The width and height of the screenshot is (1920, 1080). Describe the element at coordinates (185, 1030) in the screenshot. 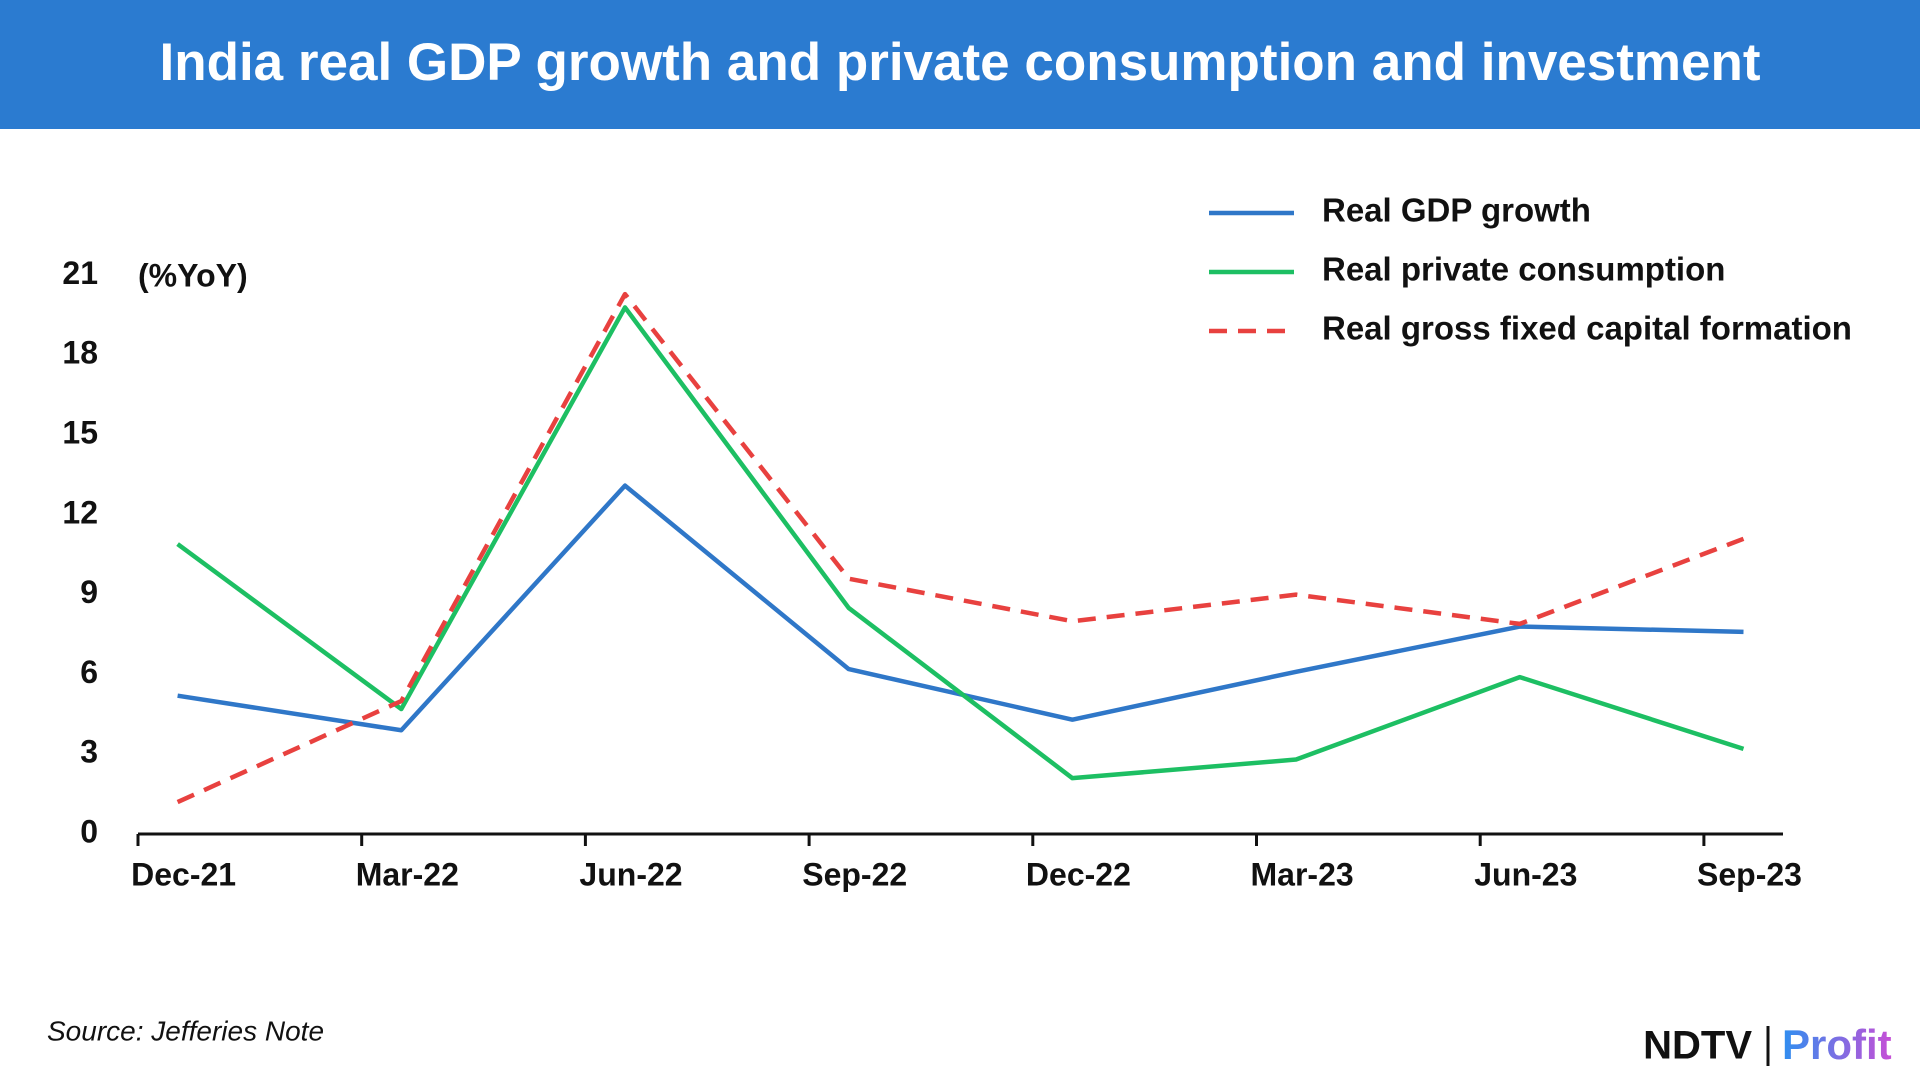

I see `source: Source: Jefferies Note` at that location.